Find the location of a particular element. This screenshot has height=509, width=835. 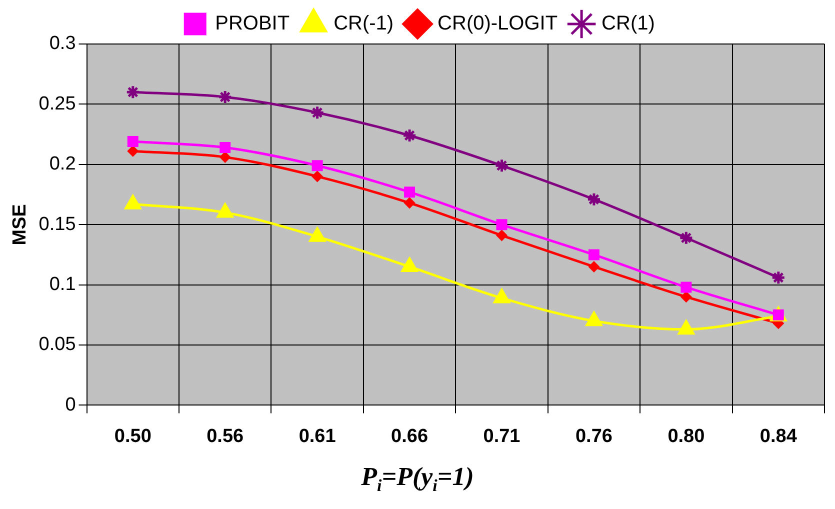

legend-label: PROBIT is located at coordinates (252, 23).